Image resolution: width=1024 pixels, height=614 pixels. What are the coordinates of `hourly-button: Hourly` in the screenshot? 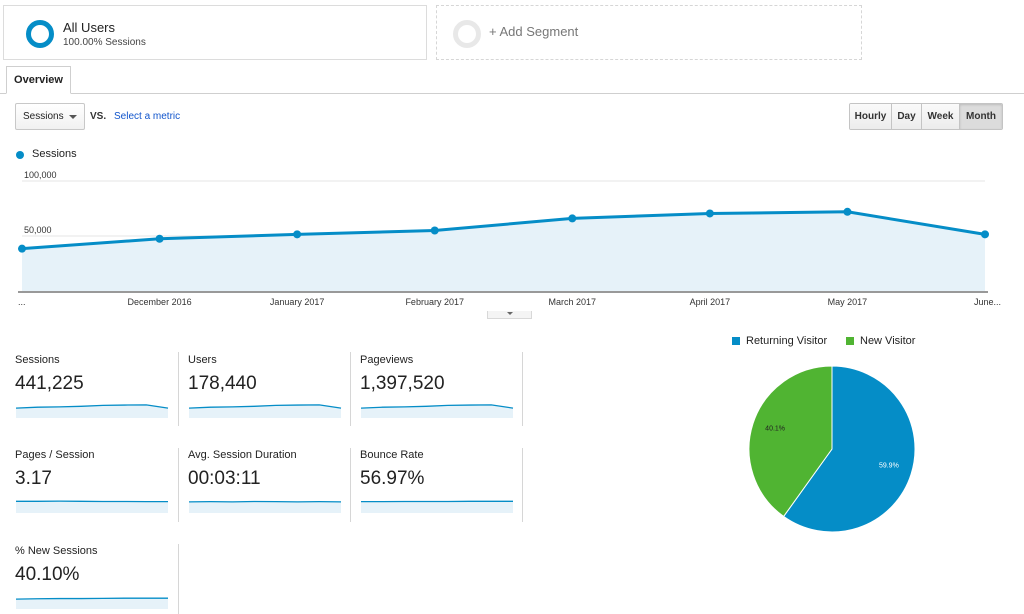 It's located at (871, 116).